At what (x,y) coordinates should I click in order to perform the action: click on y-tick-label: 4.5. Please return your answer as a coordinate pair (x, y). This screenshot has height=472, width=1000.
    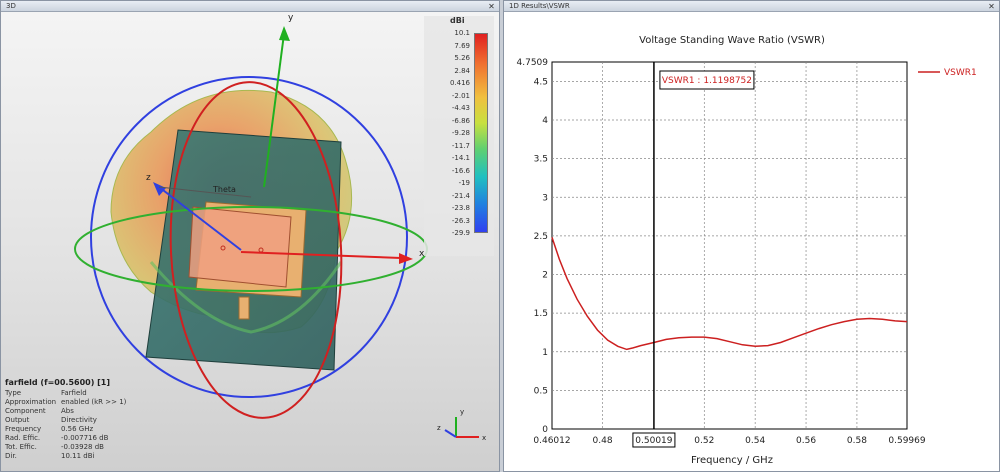
    Looking at the image, I should click on (541, 82).